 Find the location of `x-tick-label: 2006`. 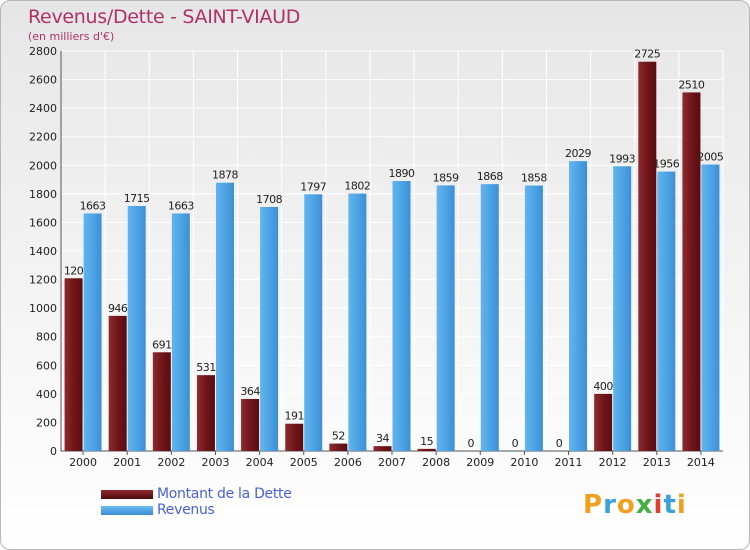

x-tick-label: 2006 is located at coordinates (348, 462).